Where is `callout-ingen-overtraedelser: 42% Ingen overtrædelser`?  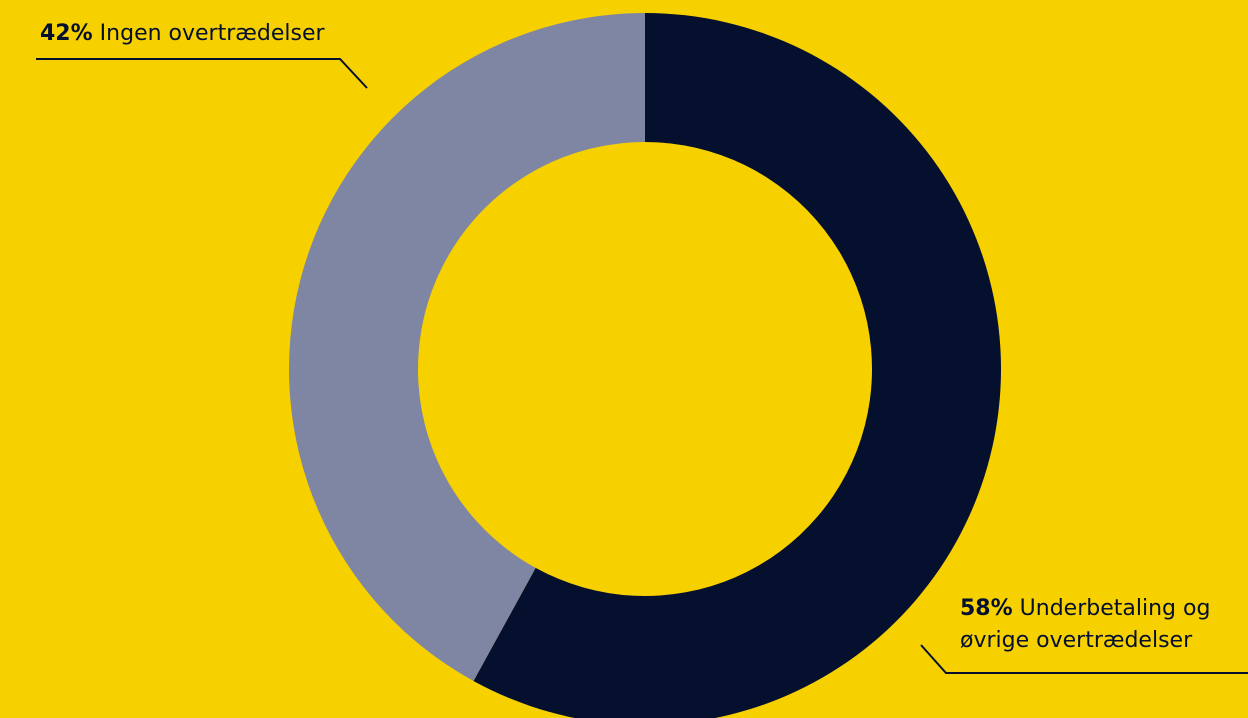
callout-ingen-overtraedelser: 42% Ingen overtrædelser is located at coordinates (182, 34).